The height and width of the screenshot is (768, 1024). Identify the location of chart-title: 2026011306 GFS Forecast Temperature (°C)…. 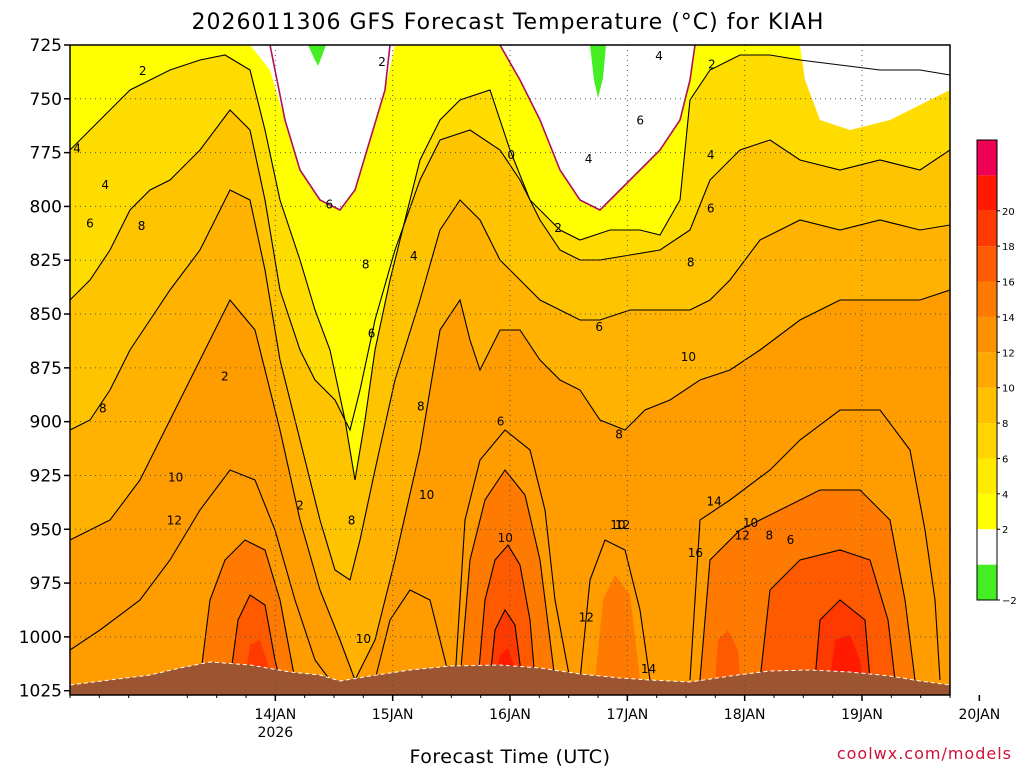
(508, 22).